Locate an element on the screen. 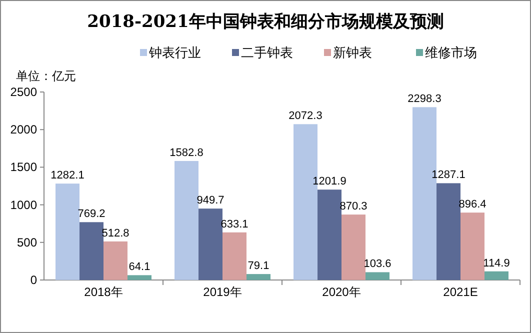  y-tick-label: 1000 is located at coordinates (24, 205).